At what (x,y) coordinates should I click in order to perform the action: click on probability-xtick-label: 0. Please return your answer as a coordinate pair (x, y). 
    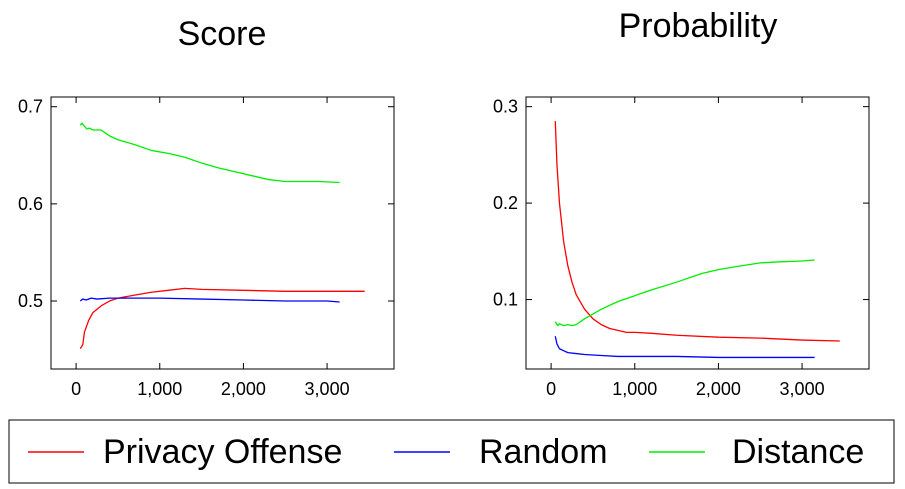
    Looking at the image, I should click on (551, 389).